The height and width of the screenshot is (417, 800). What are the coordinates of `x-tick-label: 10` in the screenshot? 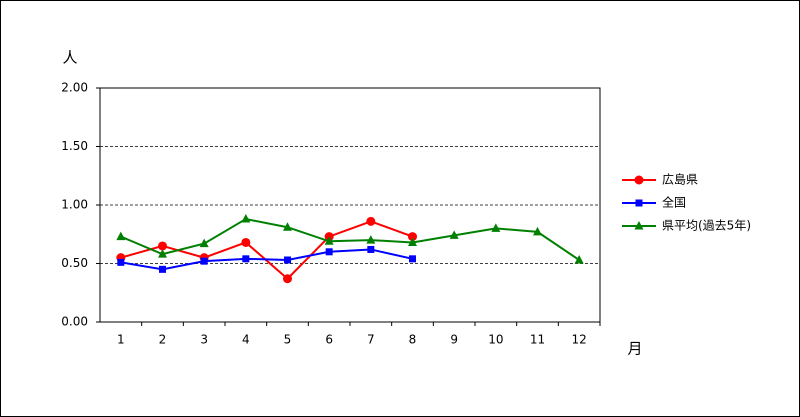 It's located at (495, 340).